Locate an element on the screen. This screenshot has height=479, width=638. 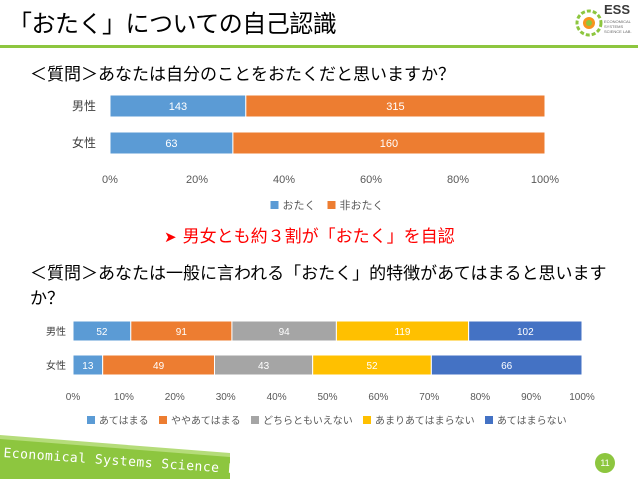
data-label: 160 is located at coordinates (389, 144).